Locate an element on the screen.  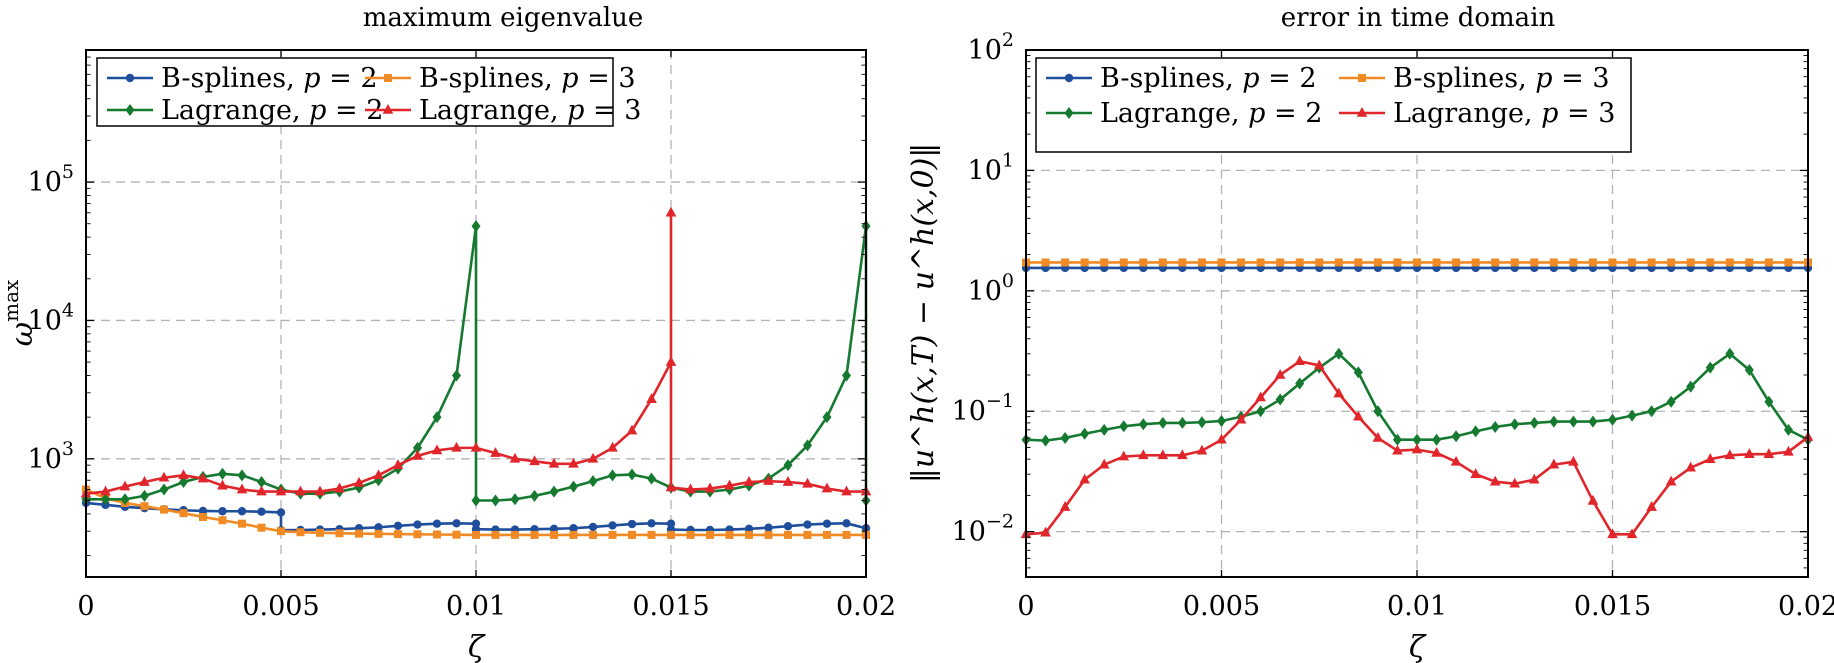
y-tick-label: 10⁵ is located at coordinates (51, 179).